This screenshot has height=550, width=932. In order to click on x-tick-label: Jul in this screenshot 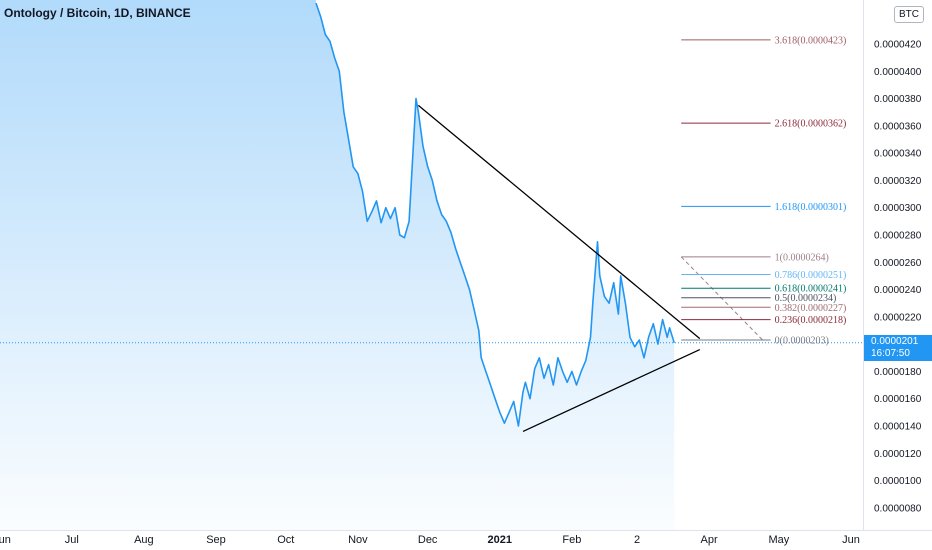, I will do `click(72, 540)`.